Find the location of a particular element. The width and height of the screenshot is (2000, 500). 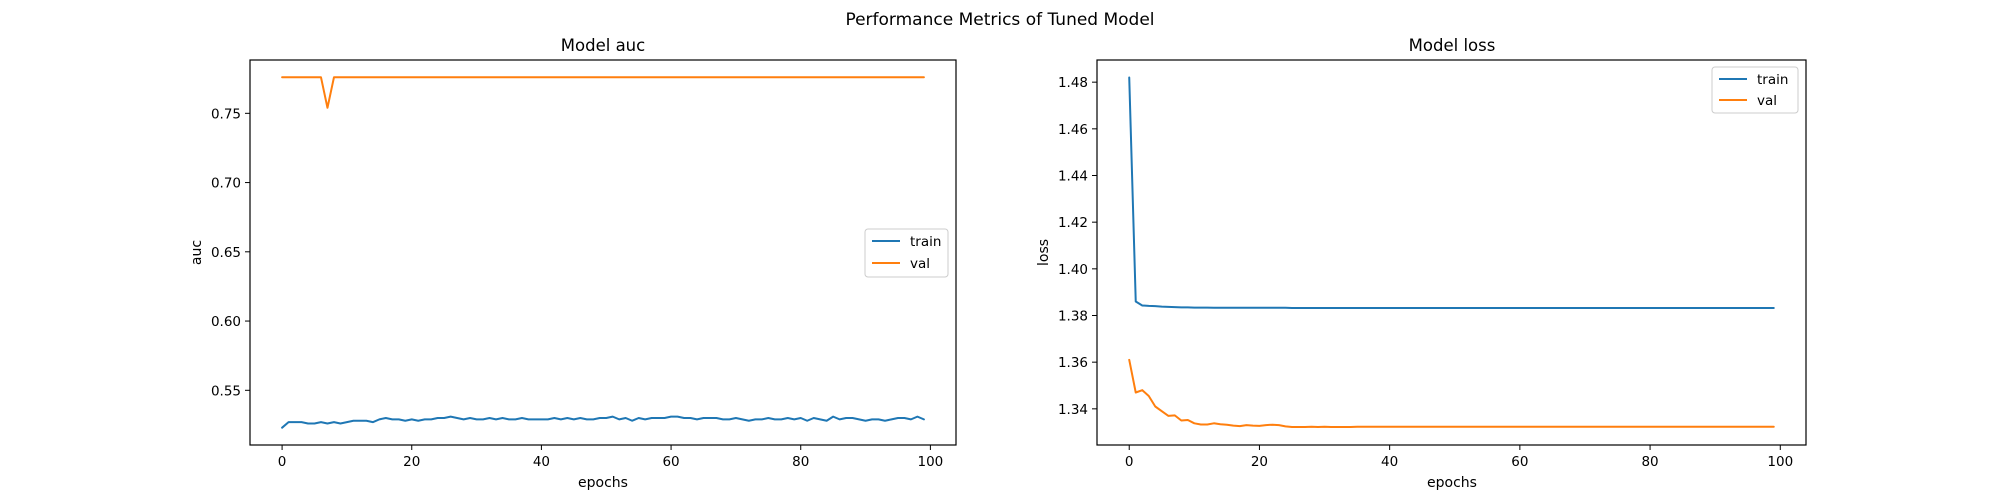

loss-series-val is located at coordinates (1451, 393).